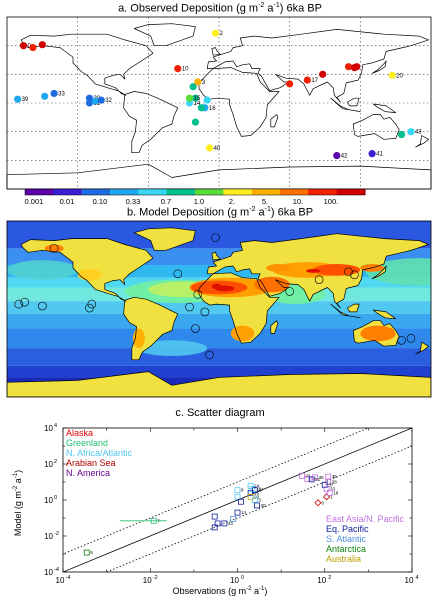  Describe the element at coordinates (88, 473) in the screenshot. I see `legend-entry: N. America` at that location.